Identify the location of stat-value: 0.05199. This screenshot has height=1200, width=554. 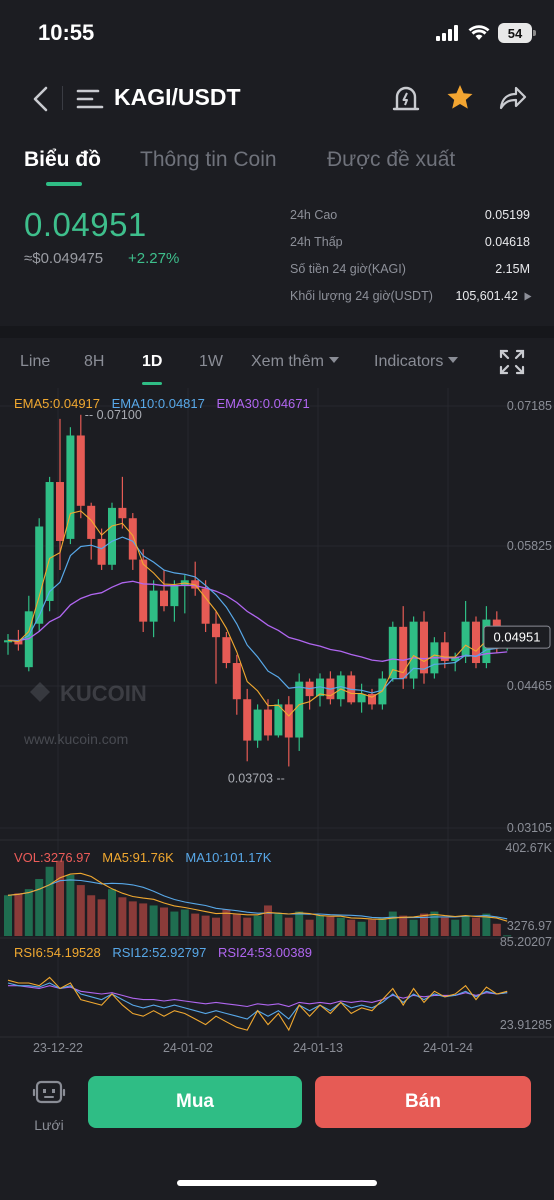
(507, 215).